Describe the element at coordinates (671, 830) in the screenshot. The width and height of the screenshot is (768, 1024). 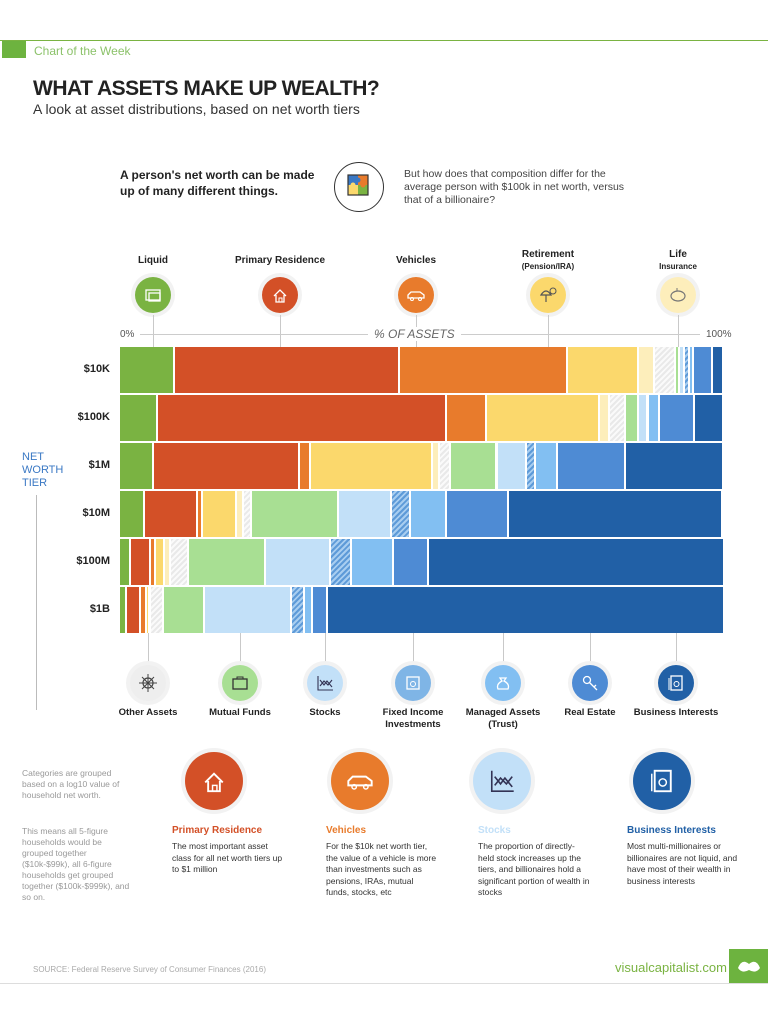
I see `callout-title: Business Interests` at that location.